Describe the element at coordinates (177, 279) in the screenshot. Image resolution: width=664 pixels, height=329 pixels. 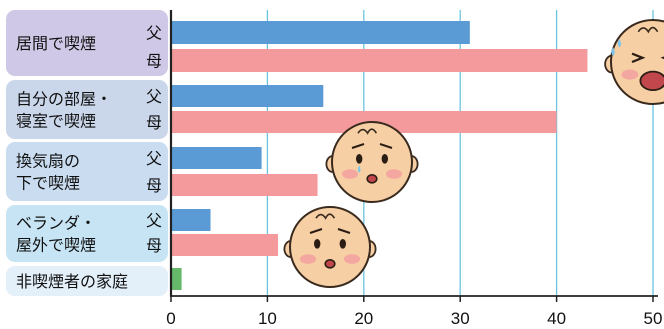
I see `bar-non-smoker` at that location.